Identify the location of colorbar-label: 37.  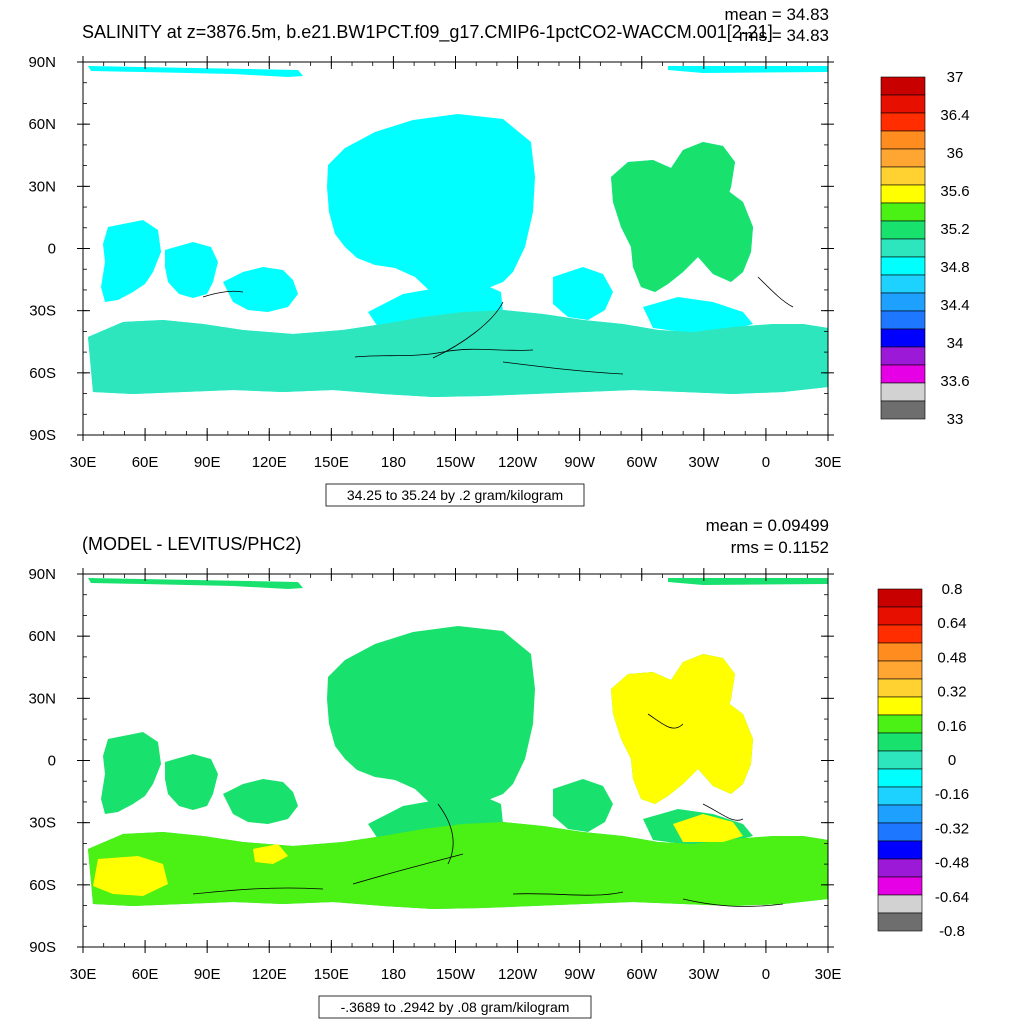
(955, 77).